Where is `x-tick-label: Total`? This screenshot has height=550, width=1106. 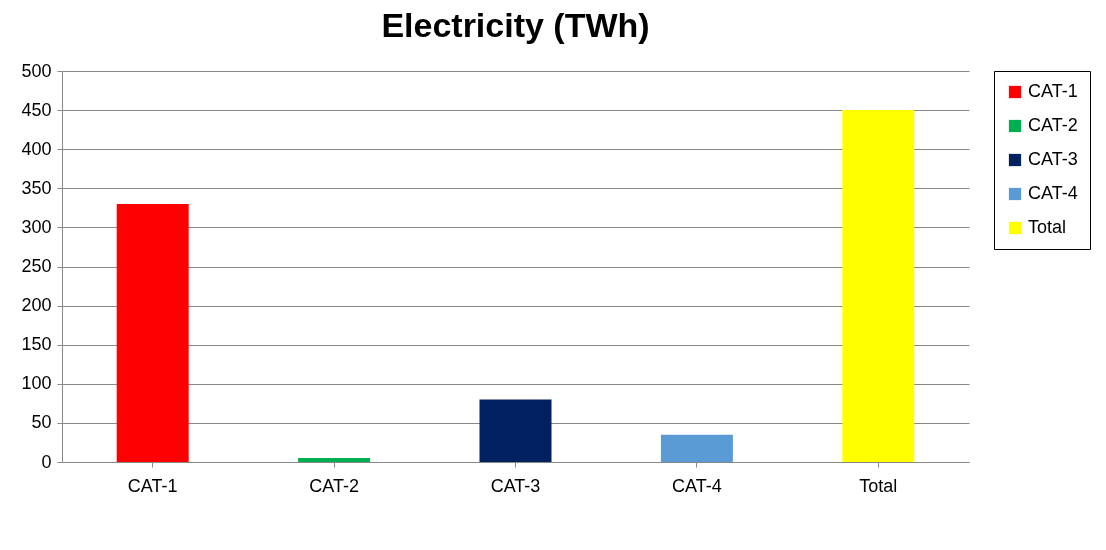
x-tick-label: Total is located at coordinates (878, 485).